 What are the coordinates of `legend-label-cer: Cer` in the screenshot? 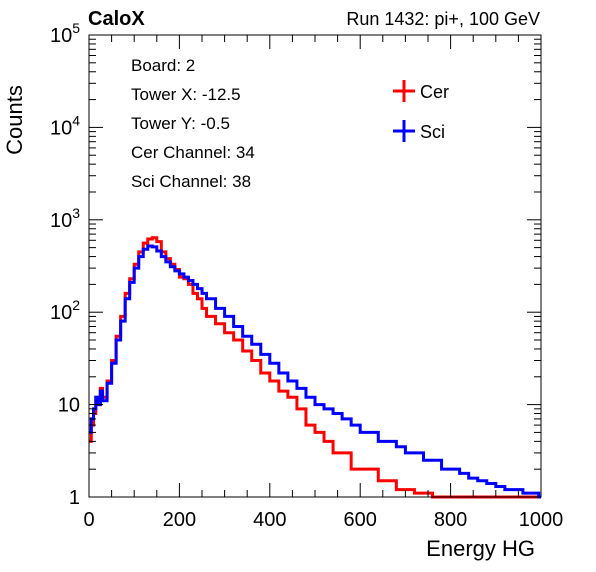 It's located at (434, 92).